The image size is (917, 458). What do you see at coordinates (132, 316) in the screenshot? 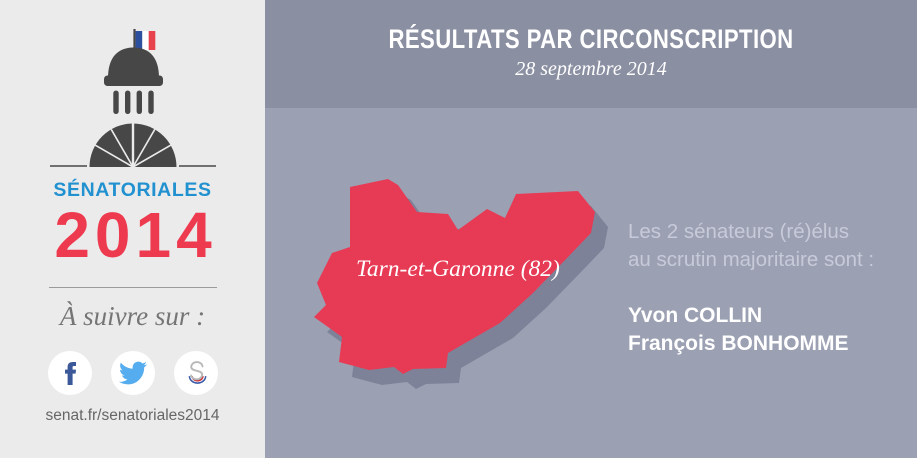
I see `follow-label: À suivre sur :` at bounding box center [132, 316].